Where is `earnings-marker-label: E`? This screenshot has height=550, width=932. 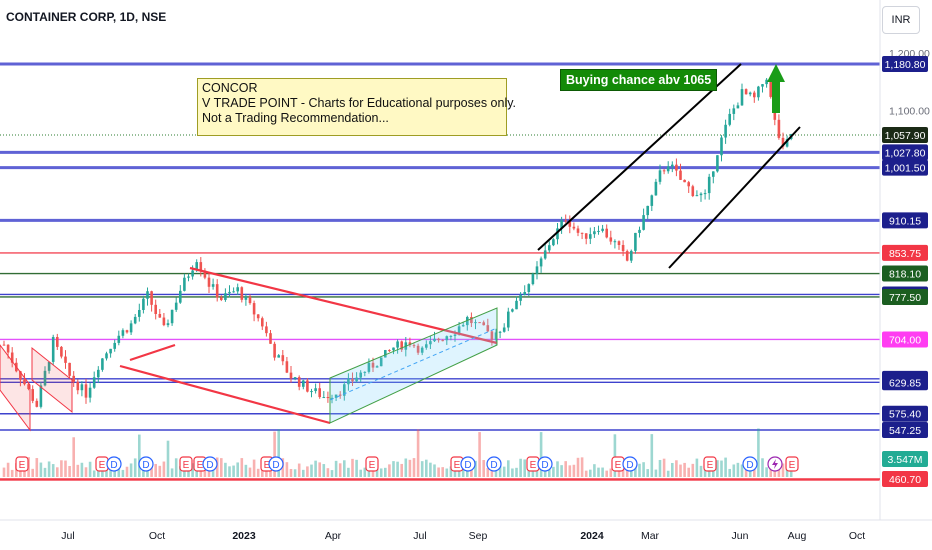 earnings-marker-label: E is located at coordinates (457, 465).